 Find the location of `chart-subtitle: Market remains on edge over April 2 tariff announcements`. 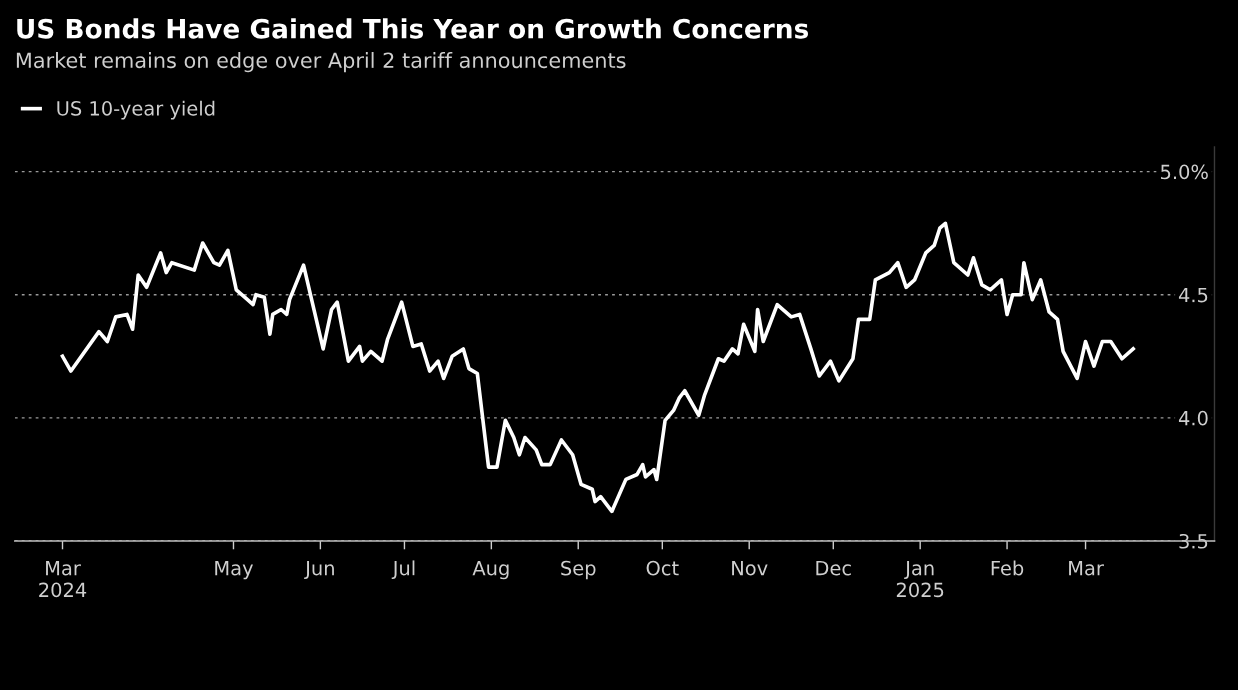

chart-subtitle: Market remains on edge over April 2 tariff announcements is located at coordinates (321, 62).